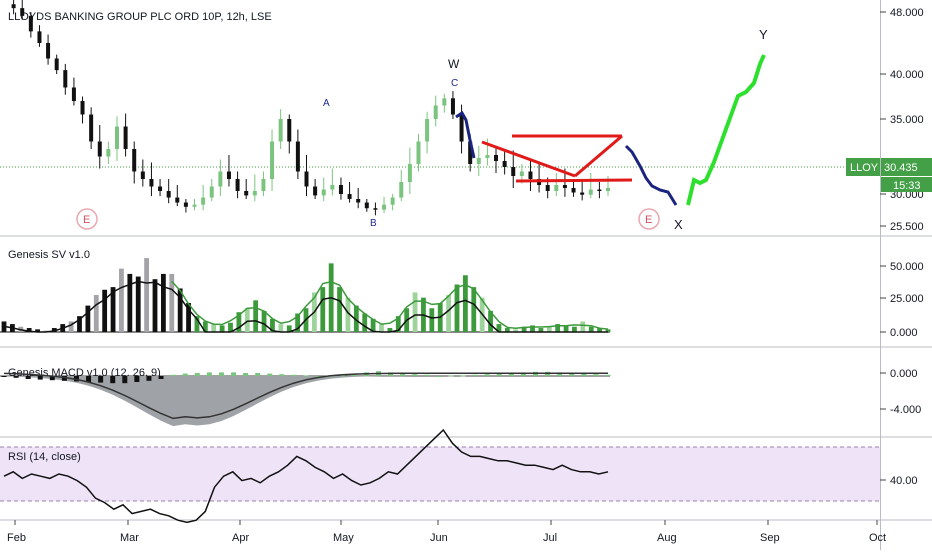 The image size is (932, 555). What do you see at coordinates (651, 175) in the screenshot?
I see `projection-x-path` at bounding box center [651, 175].